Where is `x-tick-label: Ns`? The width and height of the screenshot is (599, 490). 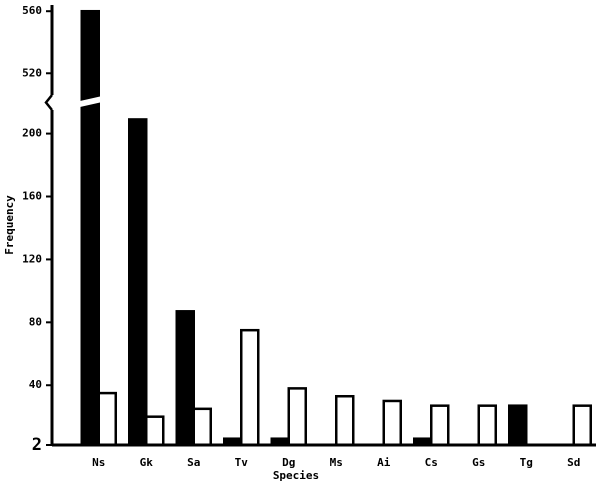 x-tick-label: Ns is located at coordinates (98, 462).